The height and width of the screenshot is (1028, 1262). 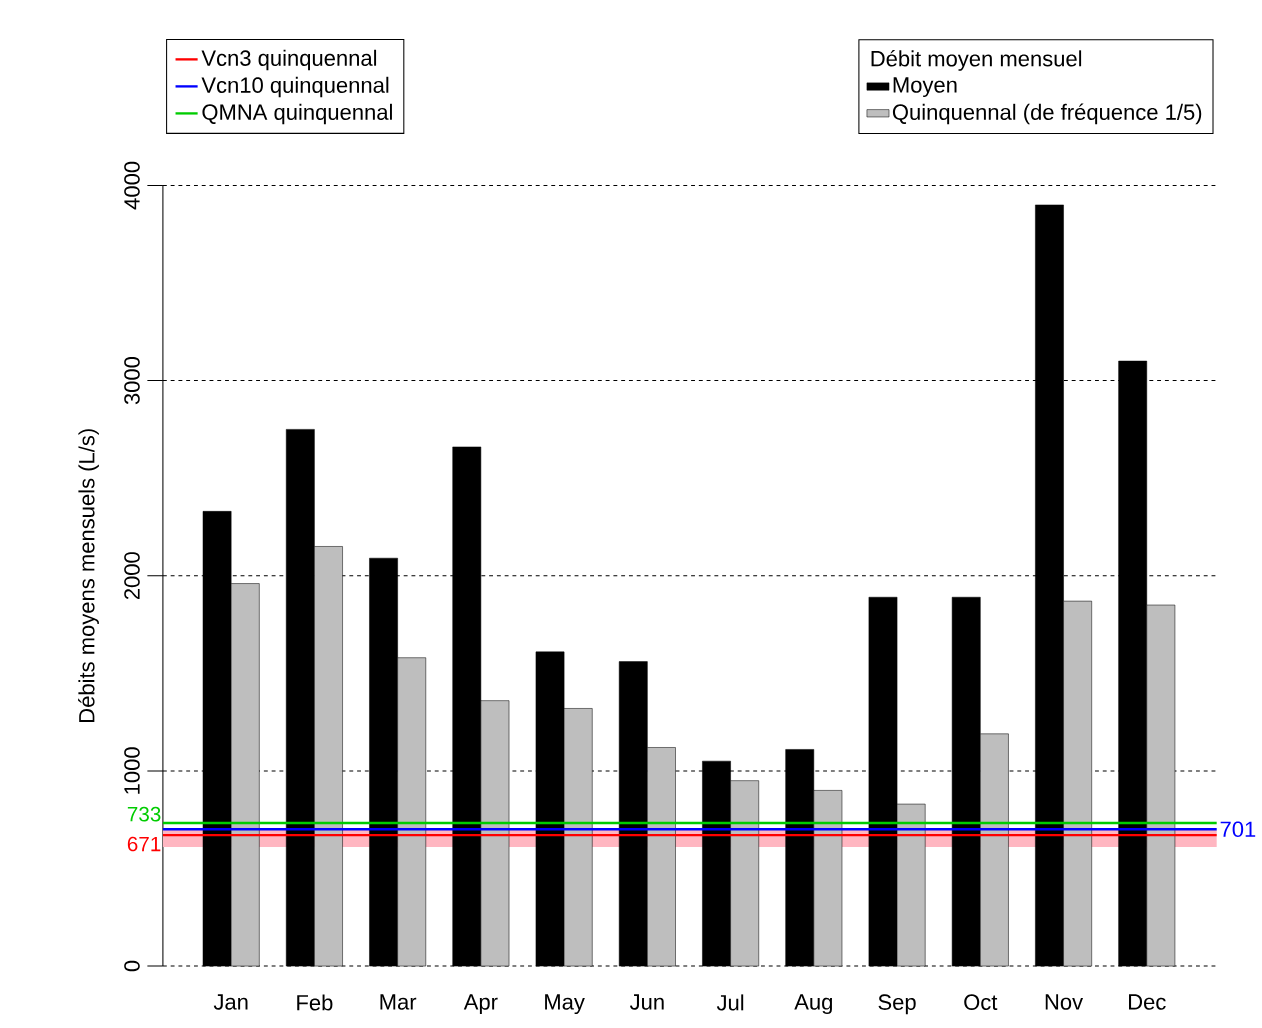 What do you see at coordinates (132, 966) in the screenshot?
I see `y-tick-label: 0` at bounding box center [132, 966].